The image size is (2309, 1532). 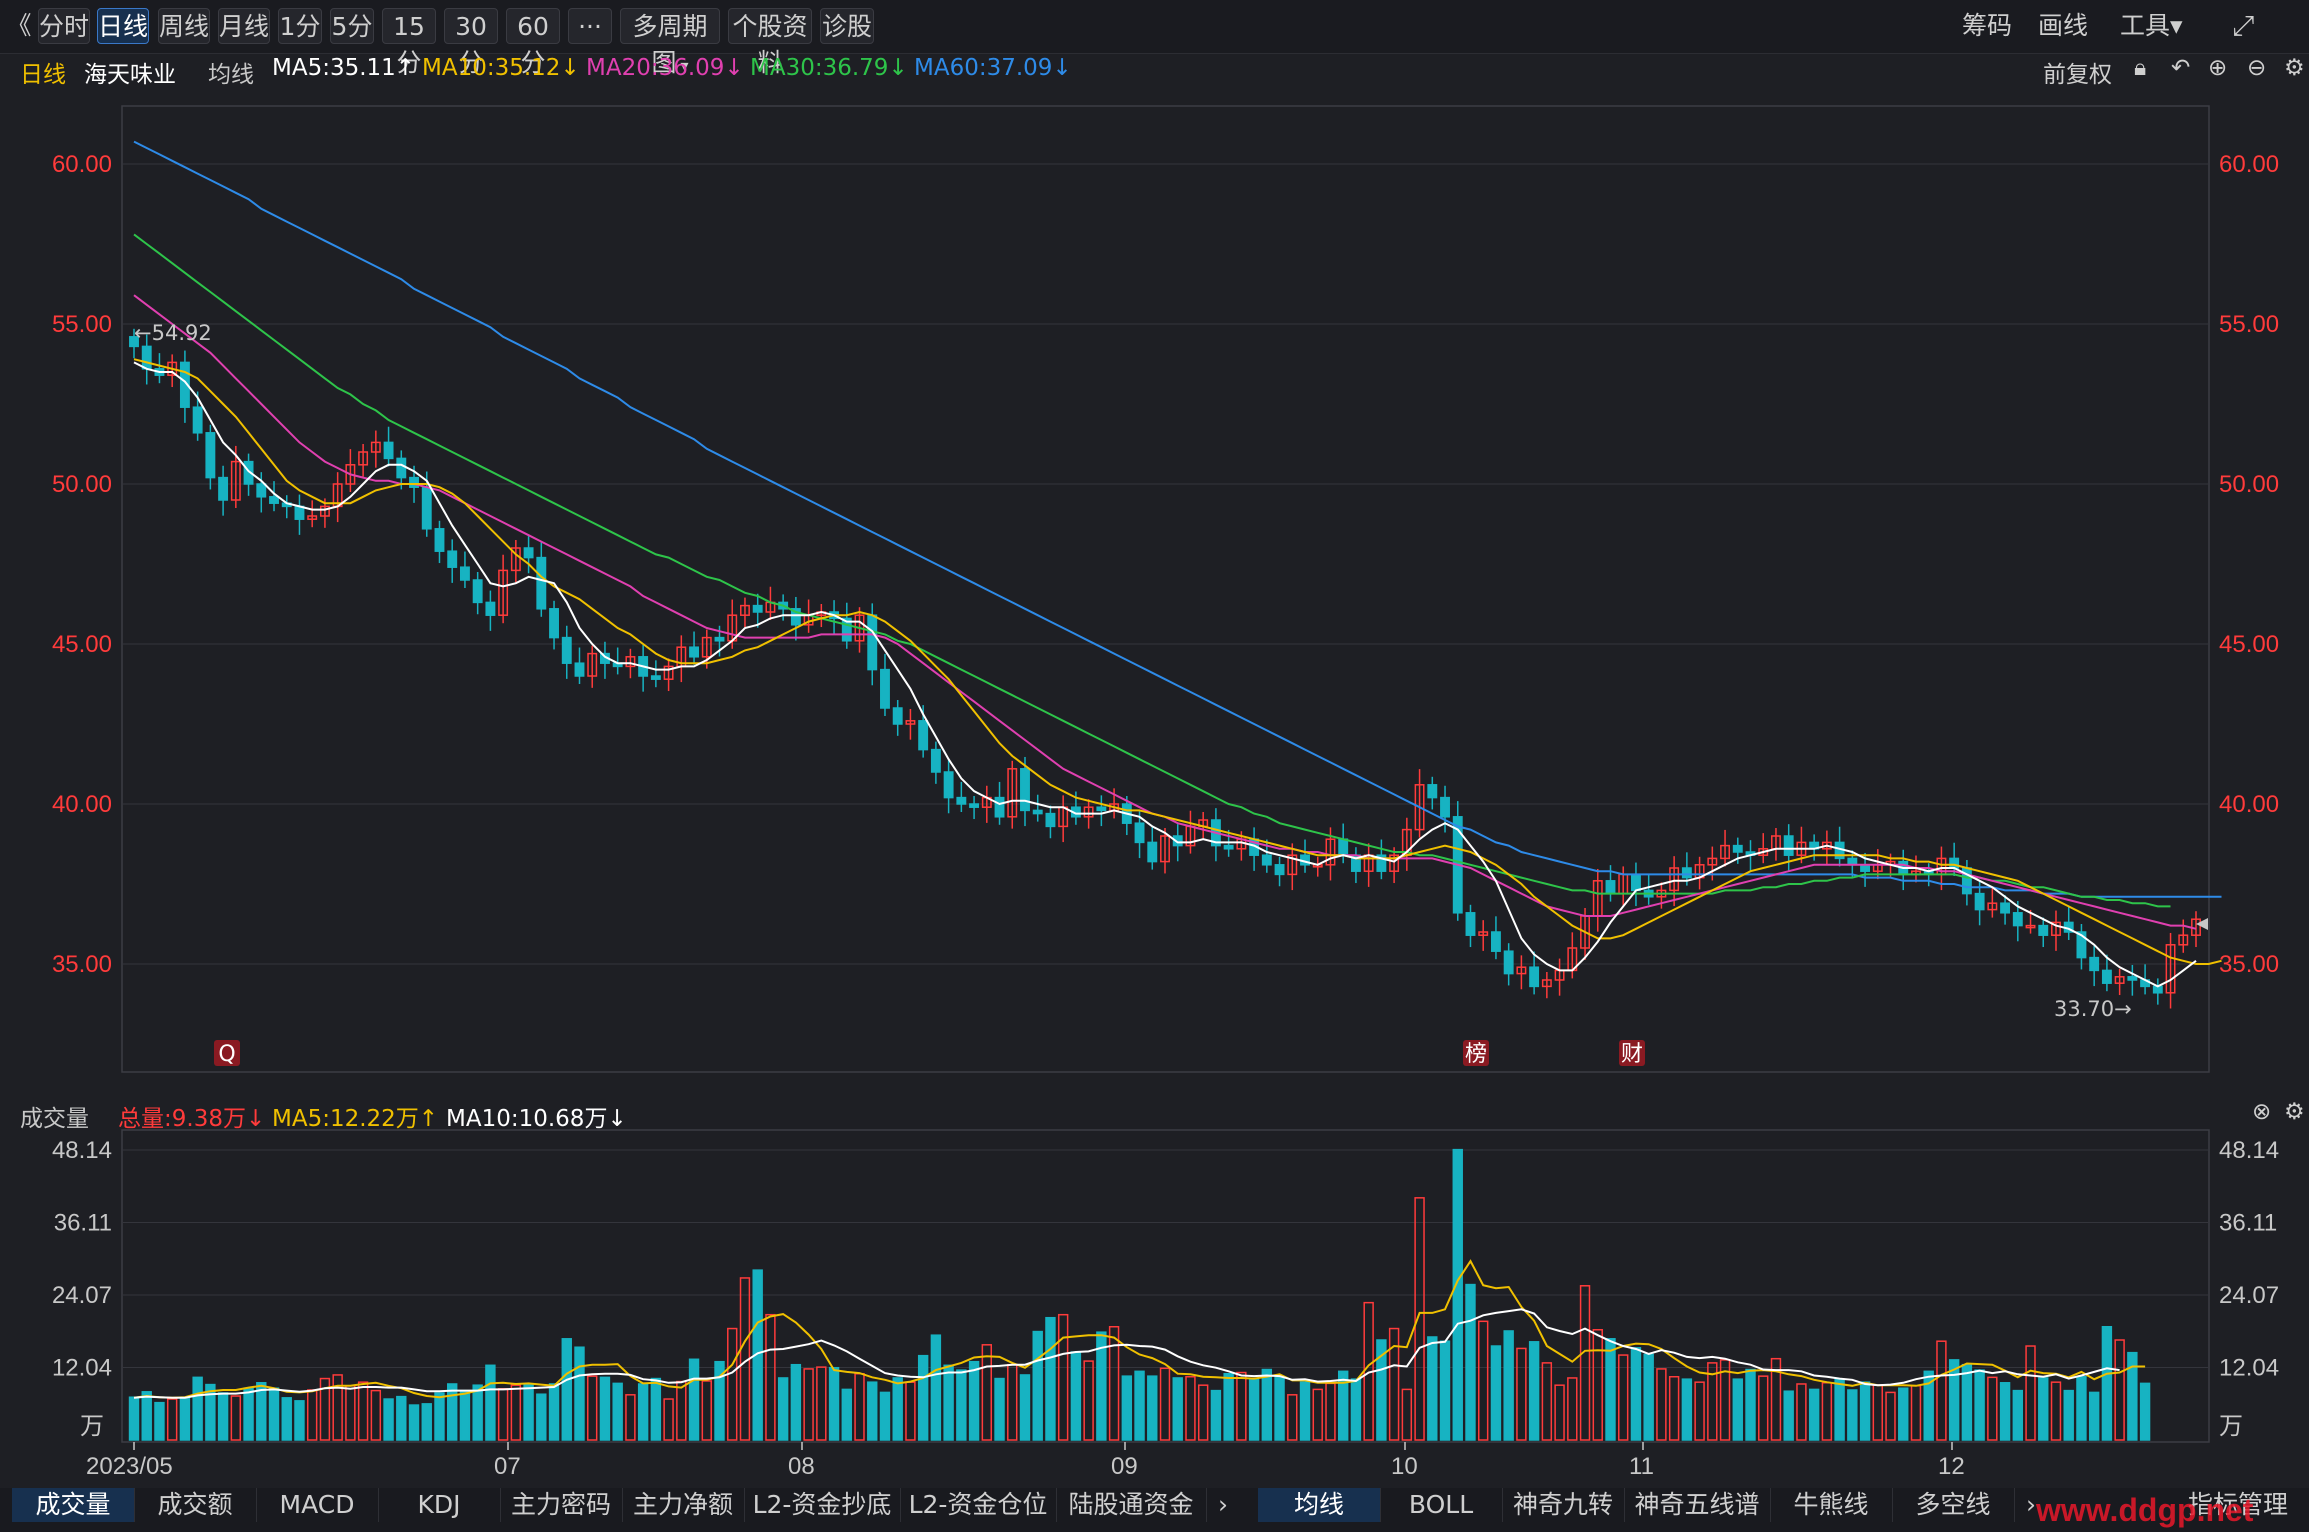 I want to click on tab-l2-bottom: L2-资金抄底, so click(x=822, y=1505).